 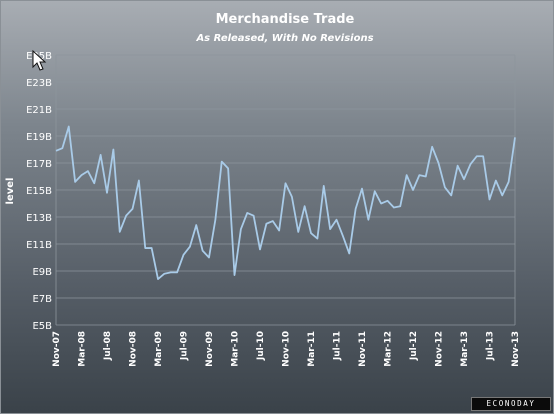 I want to click on x-tick-label: Mar-10, so click(x=236, y=349).